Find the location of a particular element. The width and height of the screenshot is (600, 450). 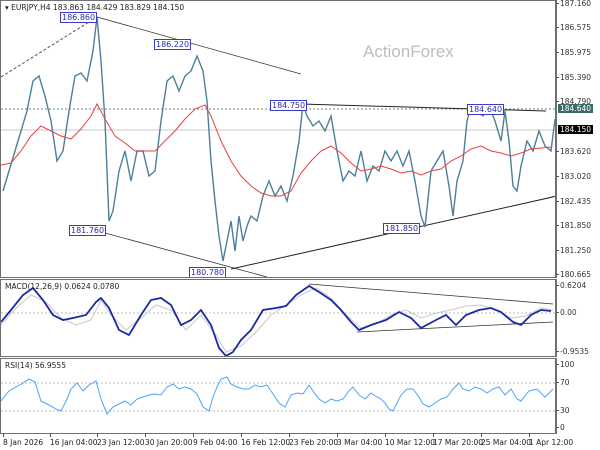

macd-tick: 0.00 is located at coordinates (566, 312).